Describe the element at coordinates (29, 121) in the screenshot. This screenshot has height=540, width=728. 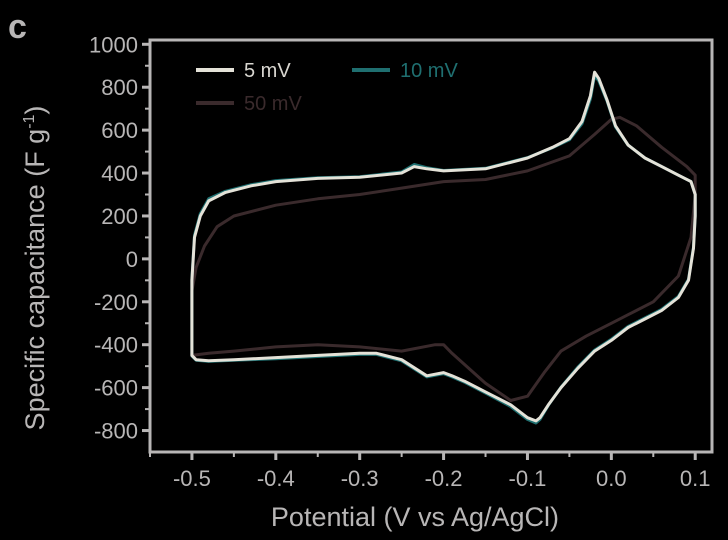
I see `y-axis-title-sup: -1` at that location.